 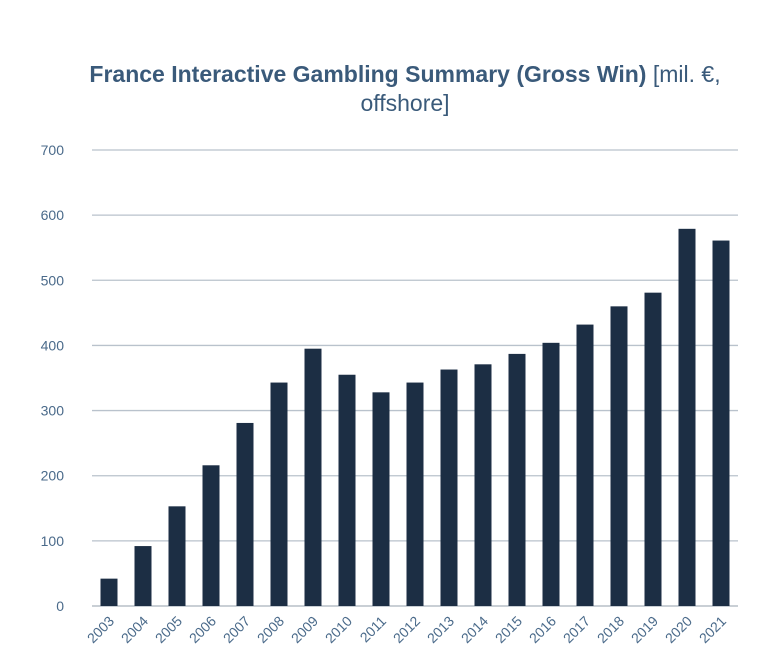 What do you see at coordinates (517, 479) in the screenshot?
I see `bar-2015` at bounding box center [517, 479].